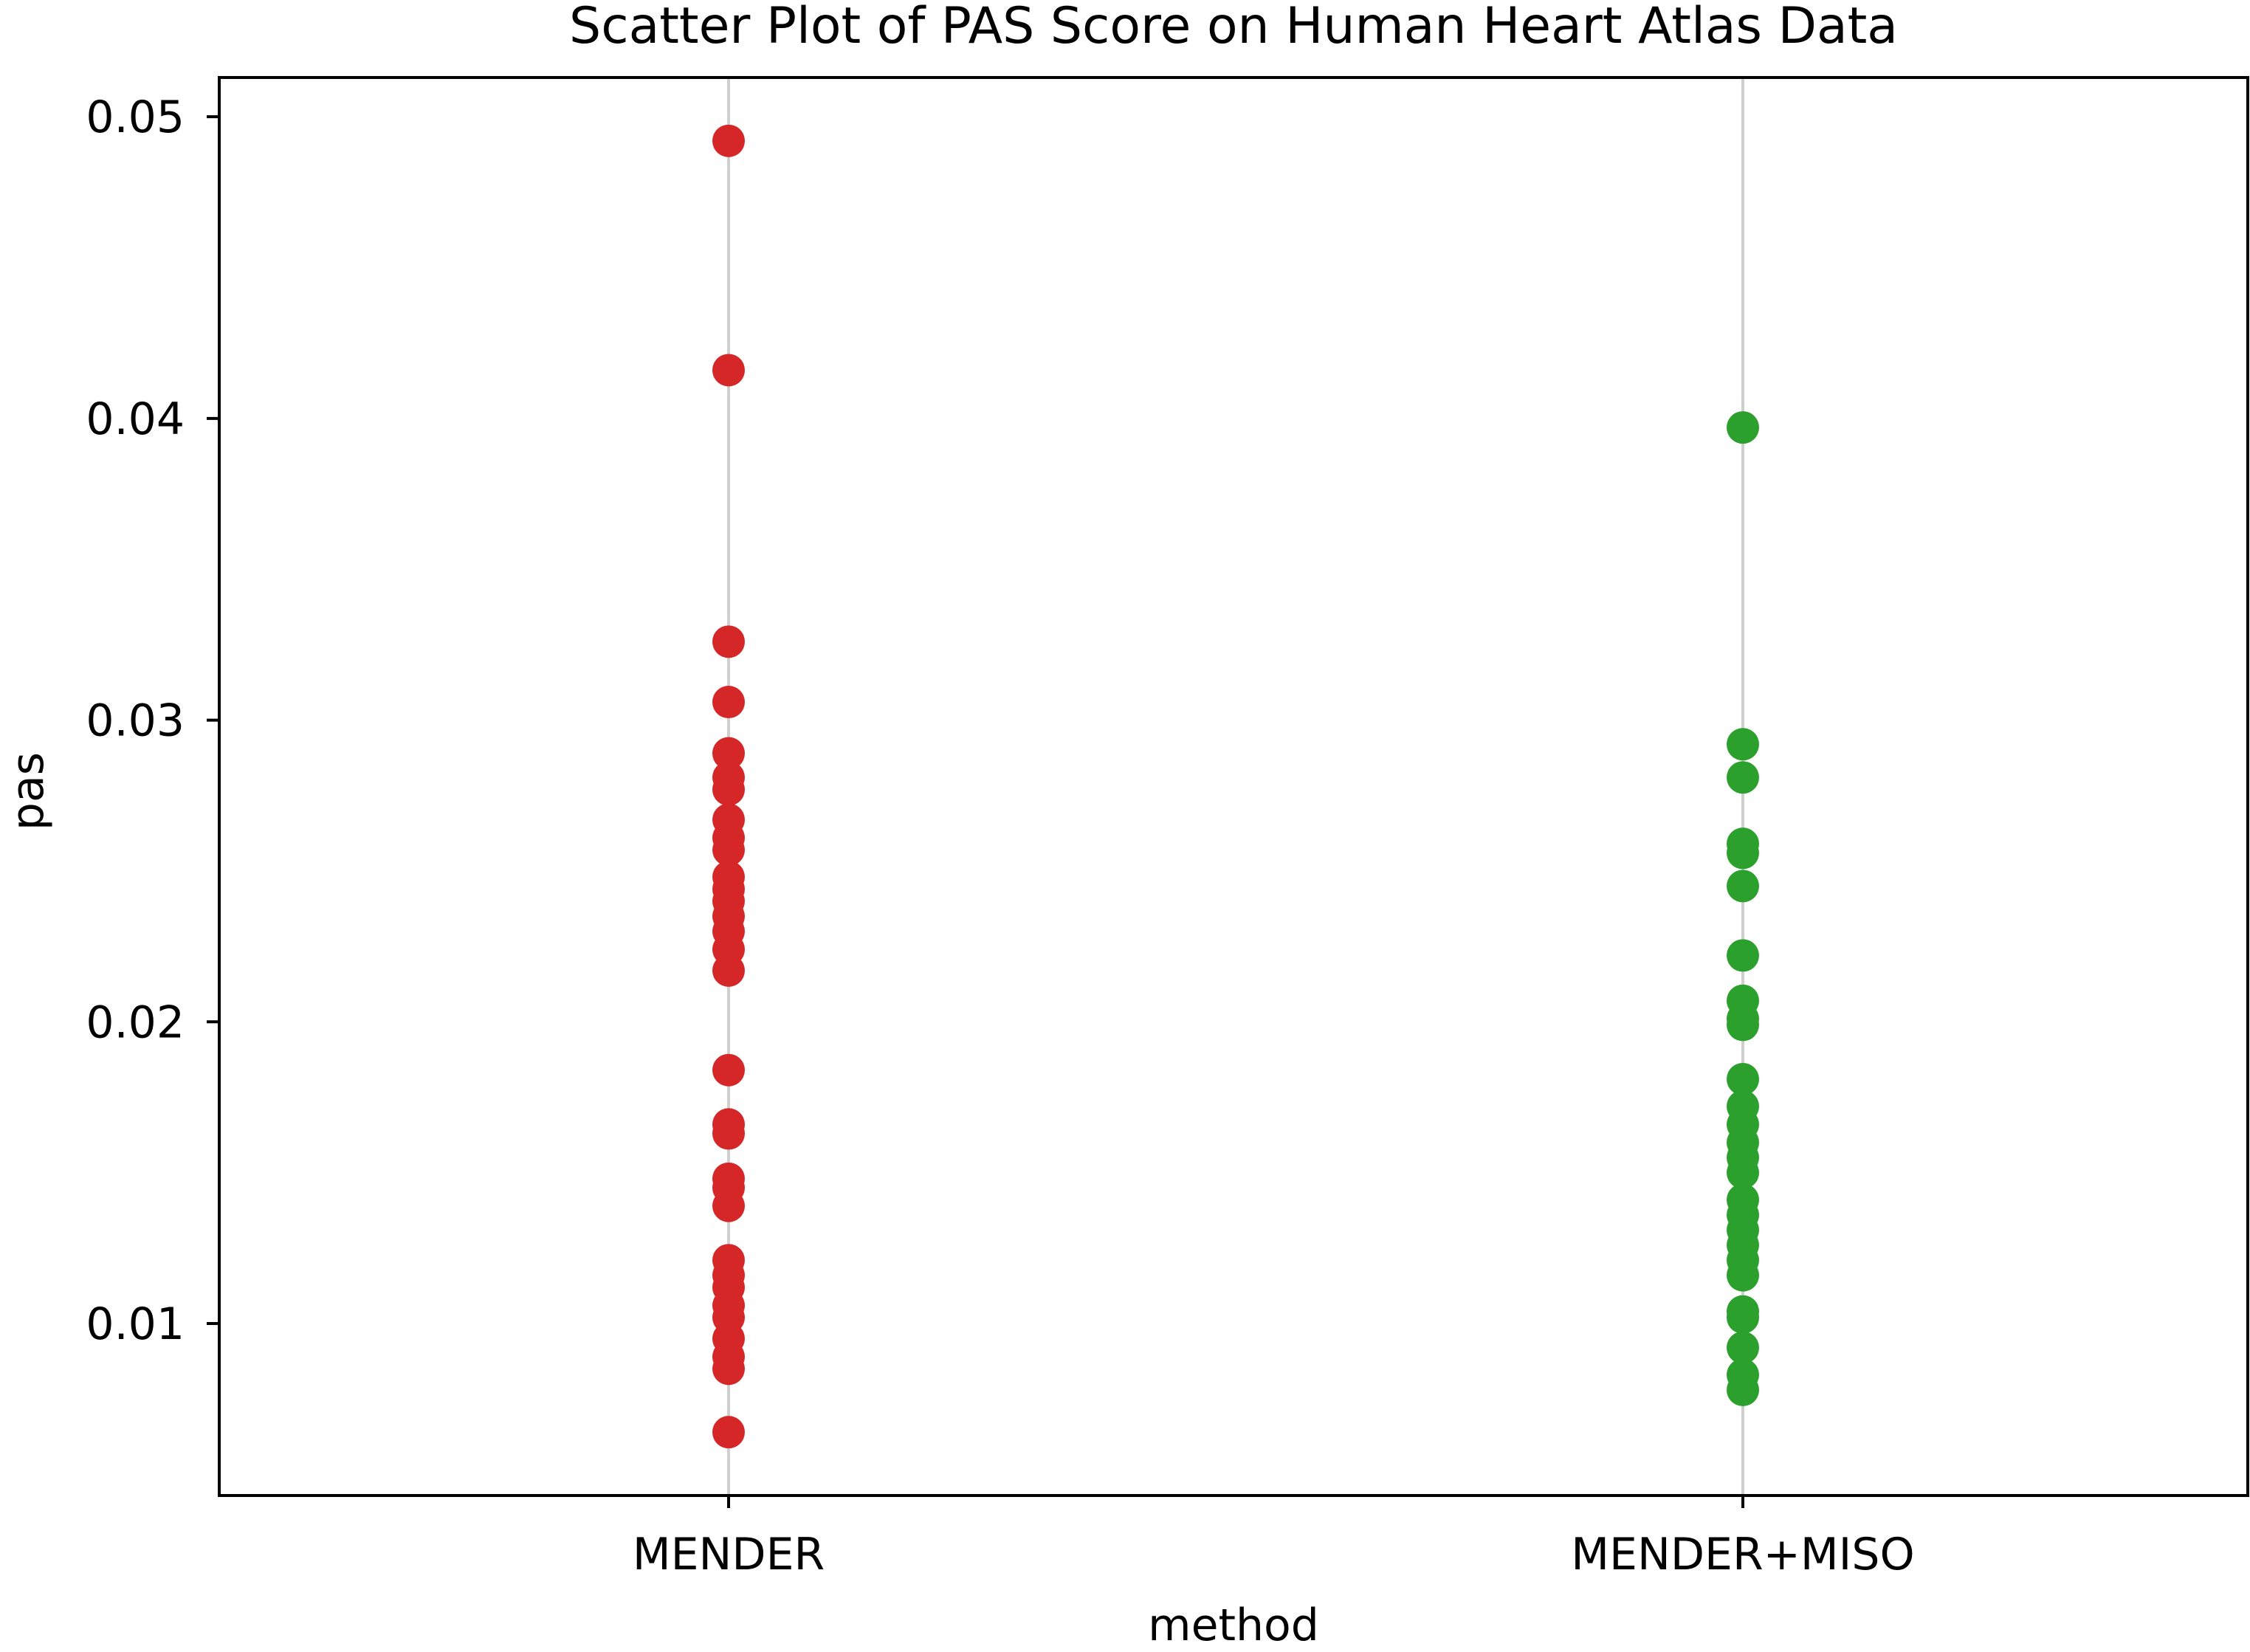 Image resolution: width=2250 pixels, height=1652 pixels. I want to click on x-axis-label: method, so click(1233, 1626).